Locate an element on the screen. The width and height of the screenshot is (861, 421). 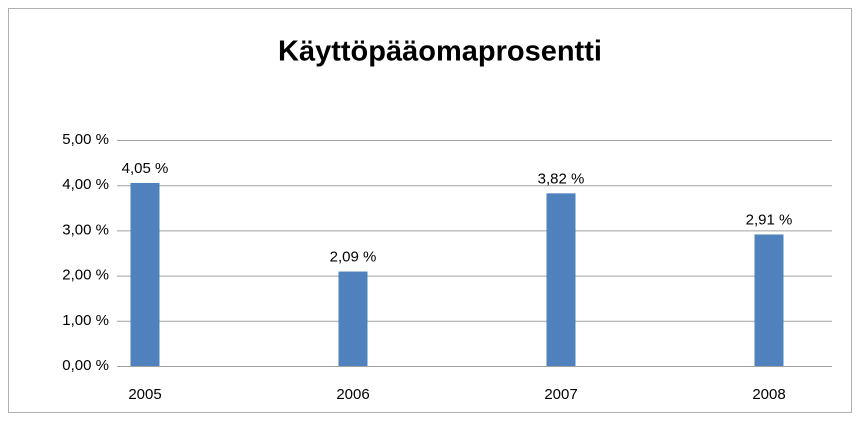
value-label: 4,05 % is located at coordinates (145, 168).